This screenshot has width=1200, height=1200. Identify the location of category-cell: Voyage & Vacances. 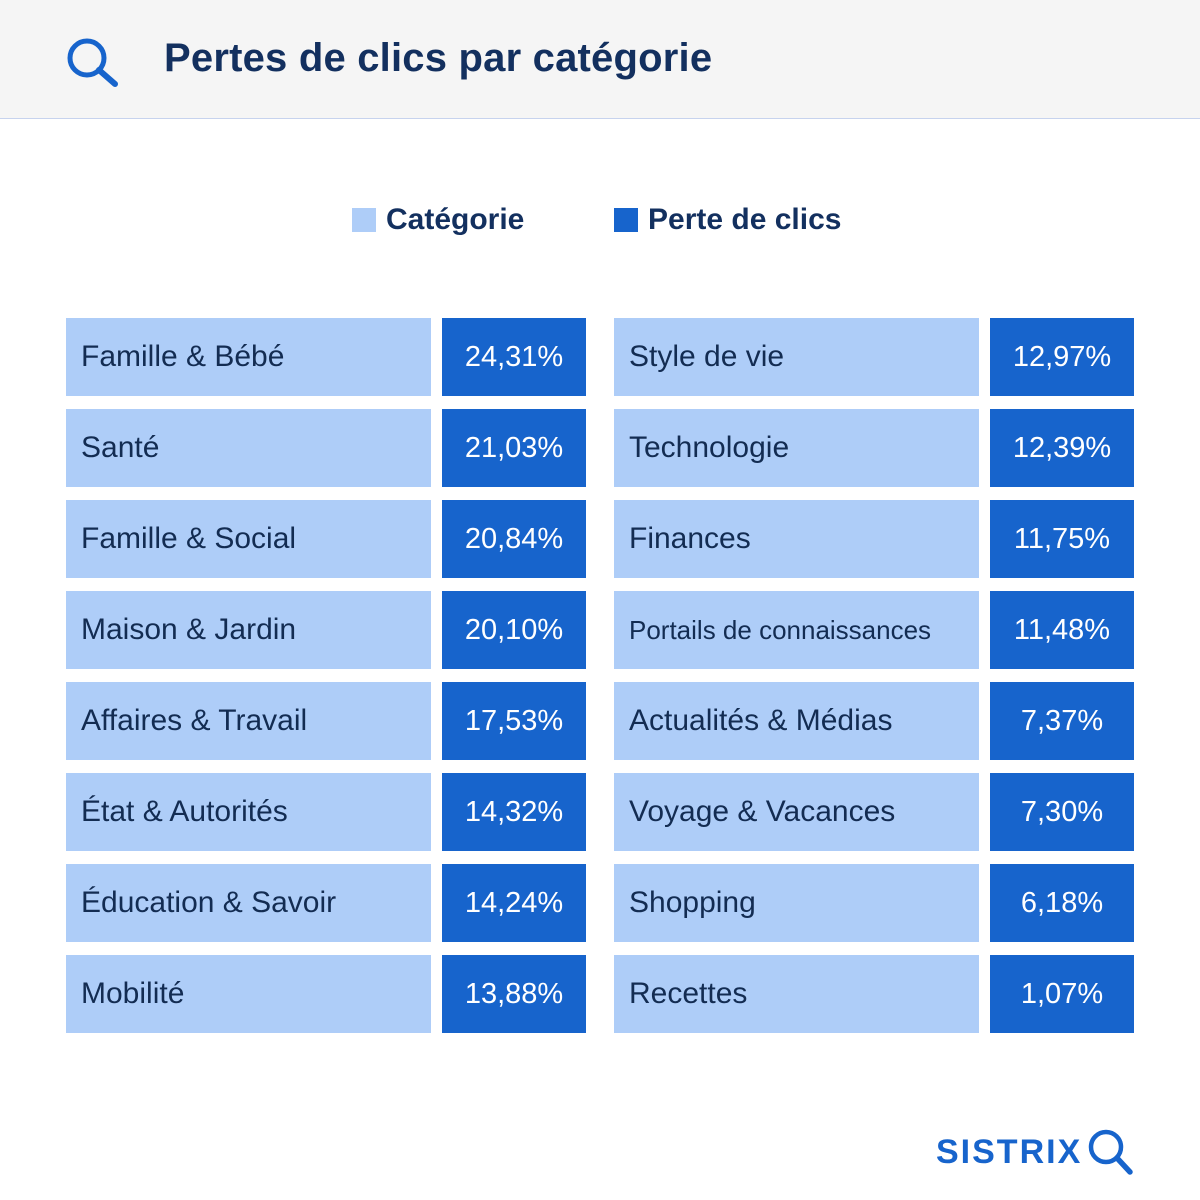
(796, 812).